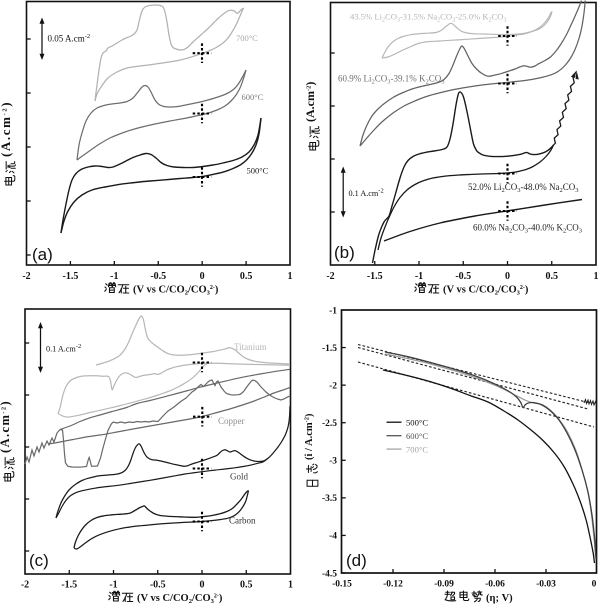 The image size is (600, 605). I want to click on svg-text: -4.5, so click(329, 574).